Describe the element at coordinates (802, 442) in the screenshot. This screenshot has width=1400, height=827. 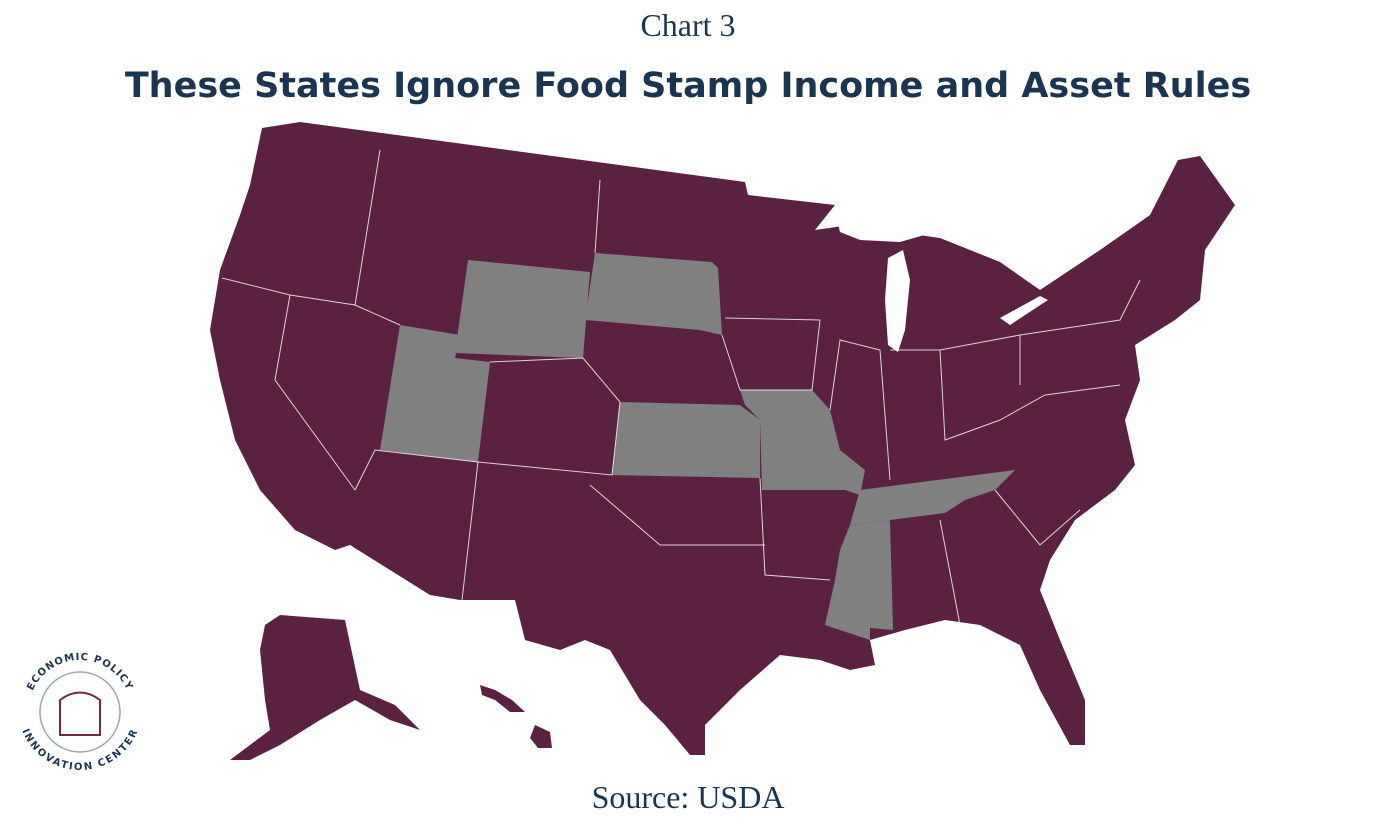
I see `missouri` at that location.